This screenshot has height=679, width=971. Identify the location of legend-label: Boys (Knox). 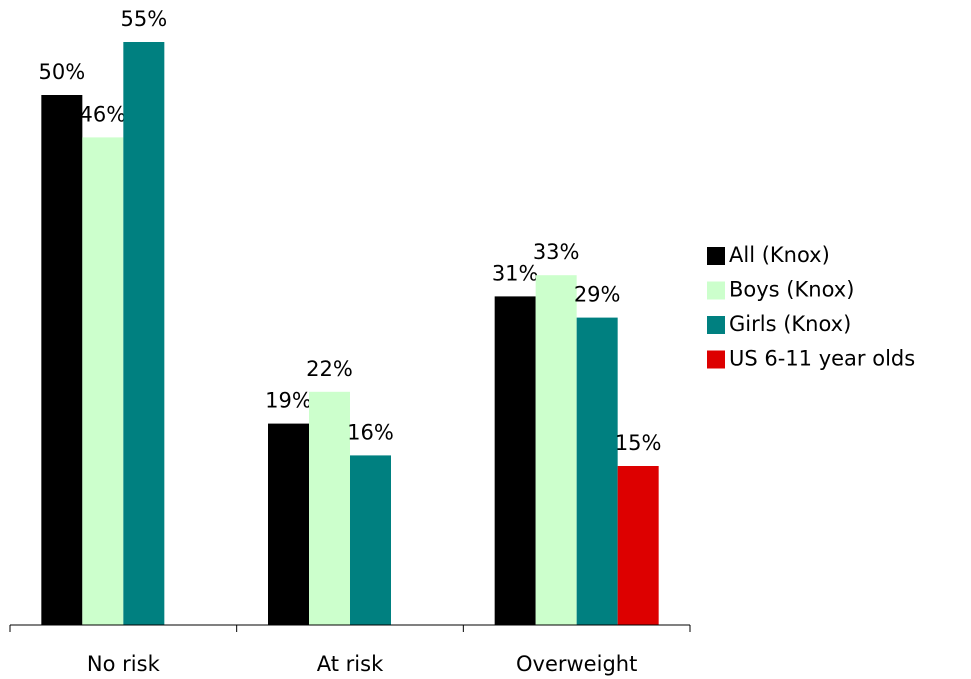
(791, 290).